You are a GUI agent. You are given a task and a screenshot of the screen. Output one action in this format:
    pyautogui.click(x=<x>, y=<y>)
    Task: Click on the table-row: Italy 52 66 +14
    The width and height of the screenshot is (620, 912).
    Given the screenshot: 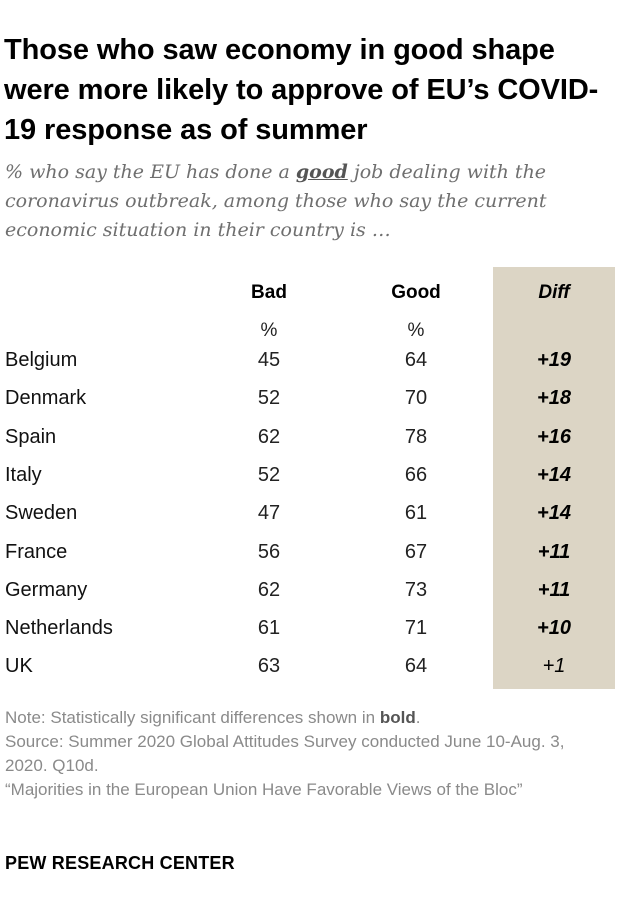 What is the action you would take?
    pyautogui.click(x=310, y=483)
    